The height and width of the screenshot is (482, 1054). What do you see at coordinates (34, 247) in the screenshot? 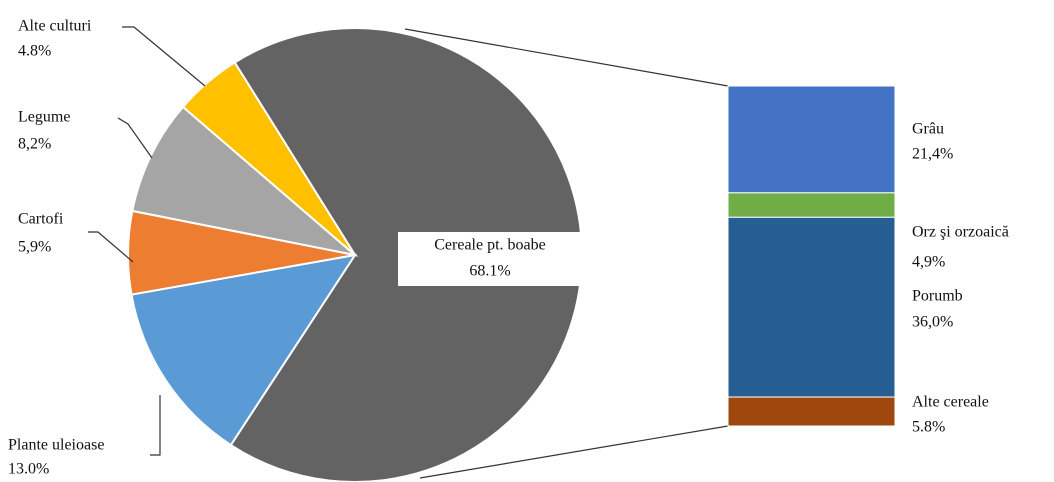
I see `slice-value-label: 5,9%` at bounding box center [34, 247].